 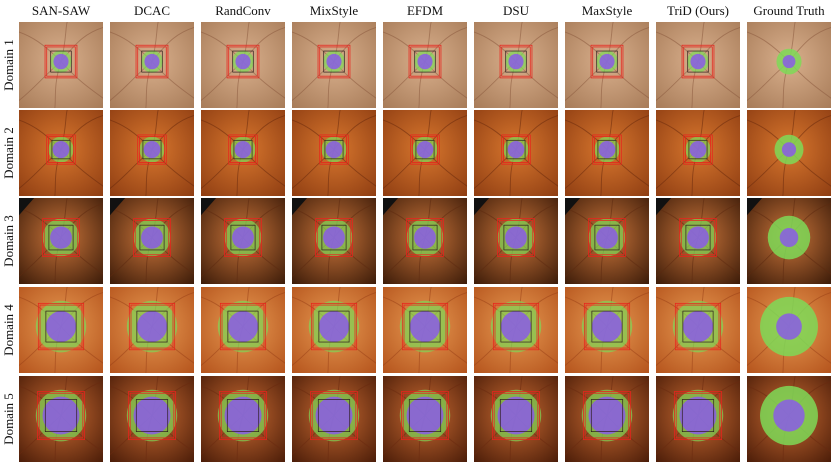 What do you see at coordinates (243, 10) in the screenshot?
I see `column-header: RandConv` at bounding box center [243, 10].